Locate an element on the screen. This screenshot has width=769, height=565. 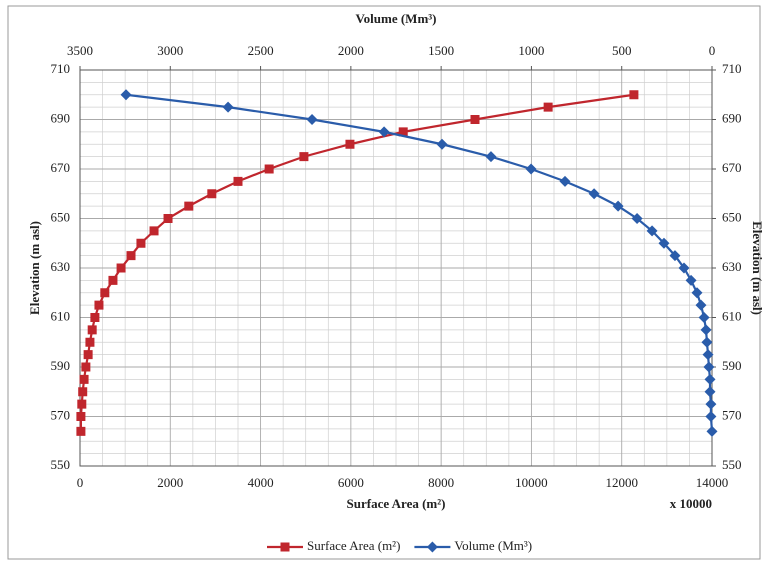
y-tick-label: 590 is located at coordinates (61, 365).